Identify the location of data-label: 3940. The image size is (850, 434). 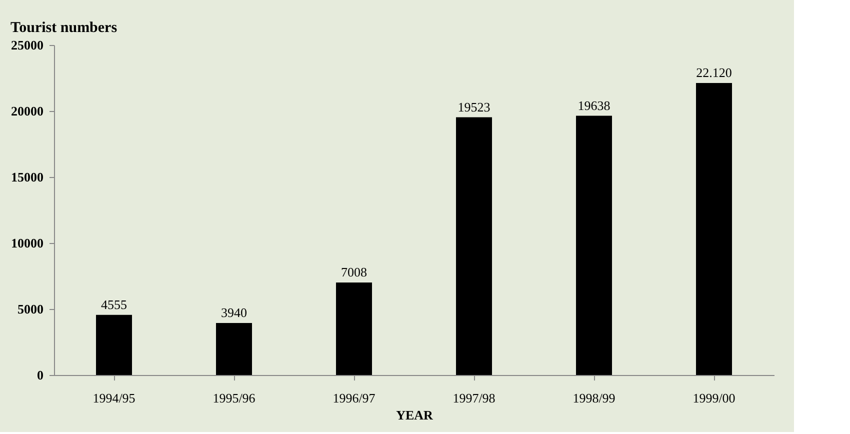
(234, 312).